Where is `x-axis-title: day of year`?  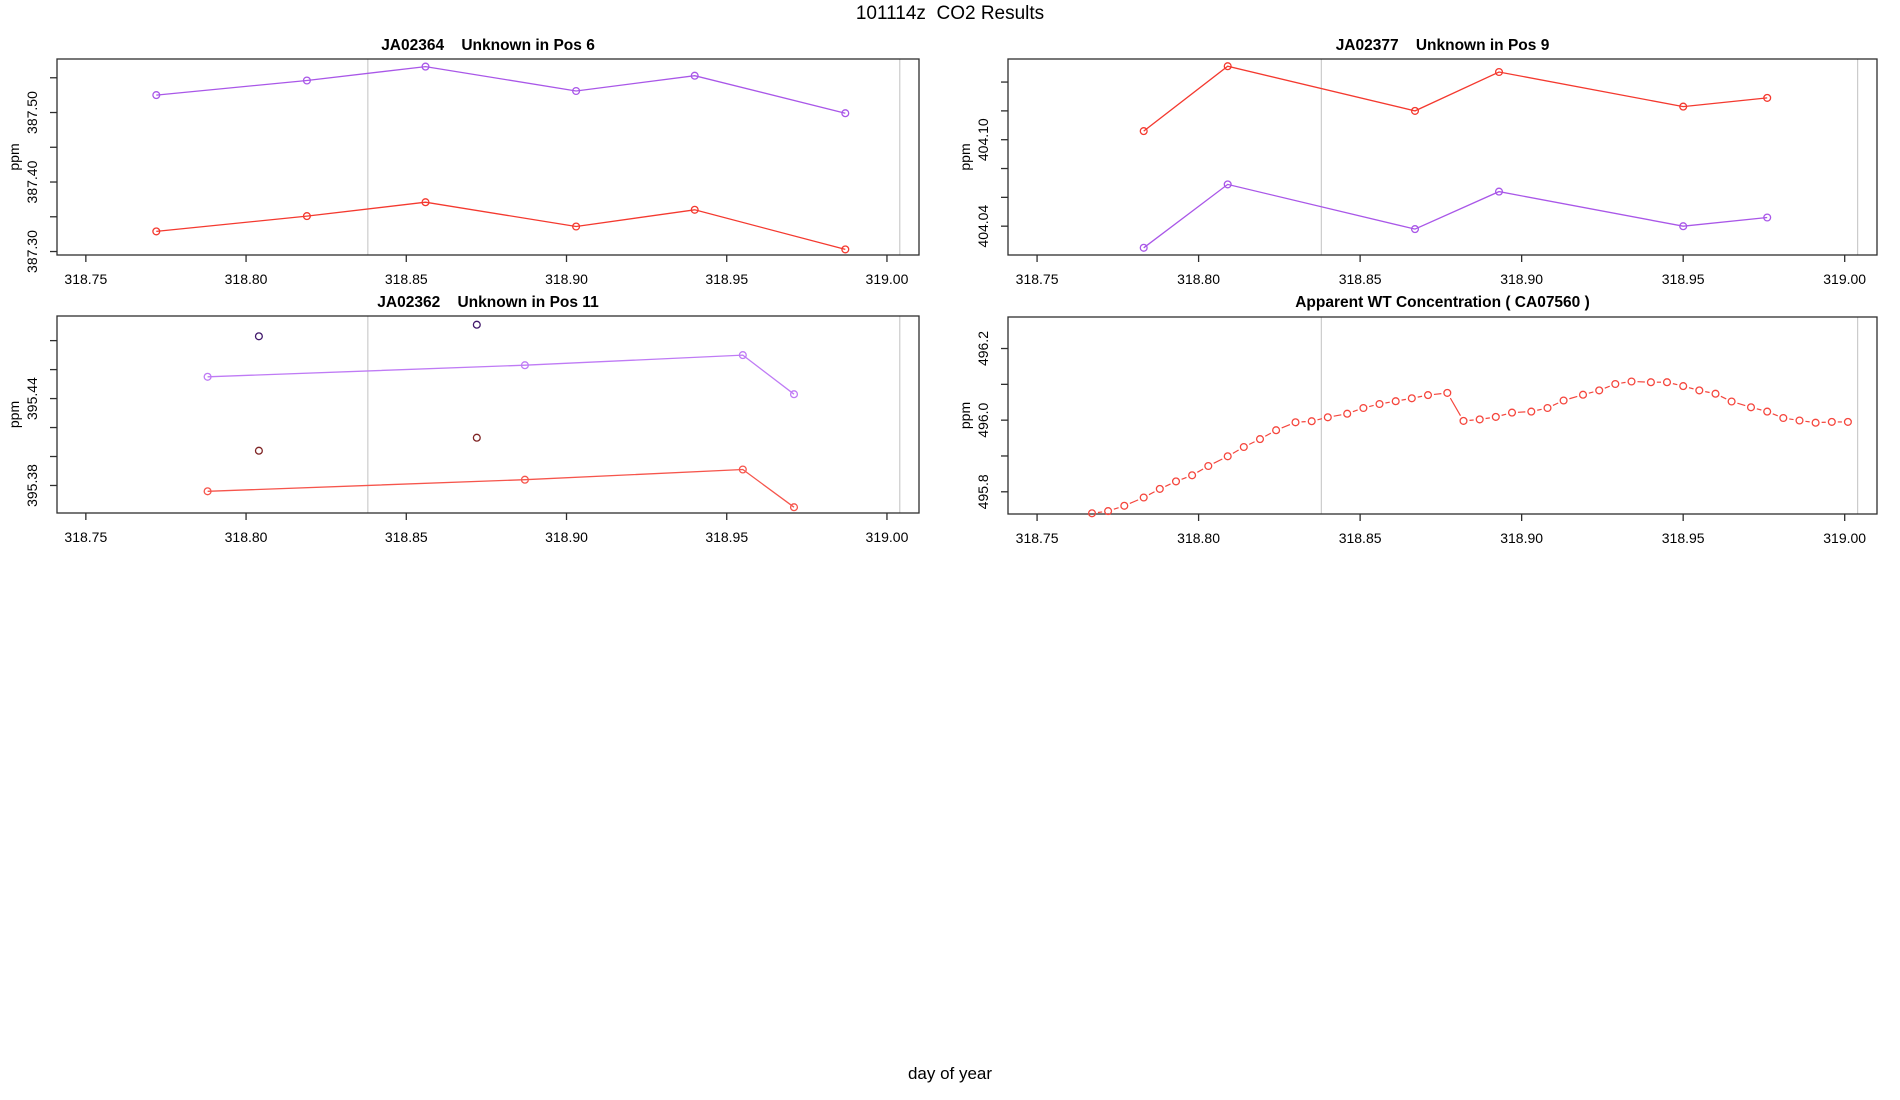 x-axis-title: day of year is located at coordinates (950, 1073).